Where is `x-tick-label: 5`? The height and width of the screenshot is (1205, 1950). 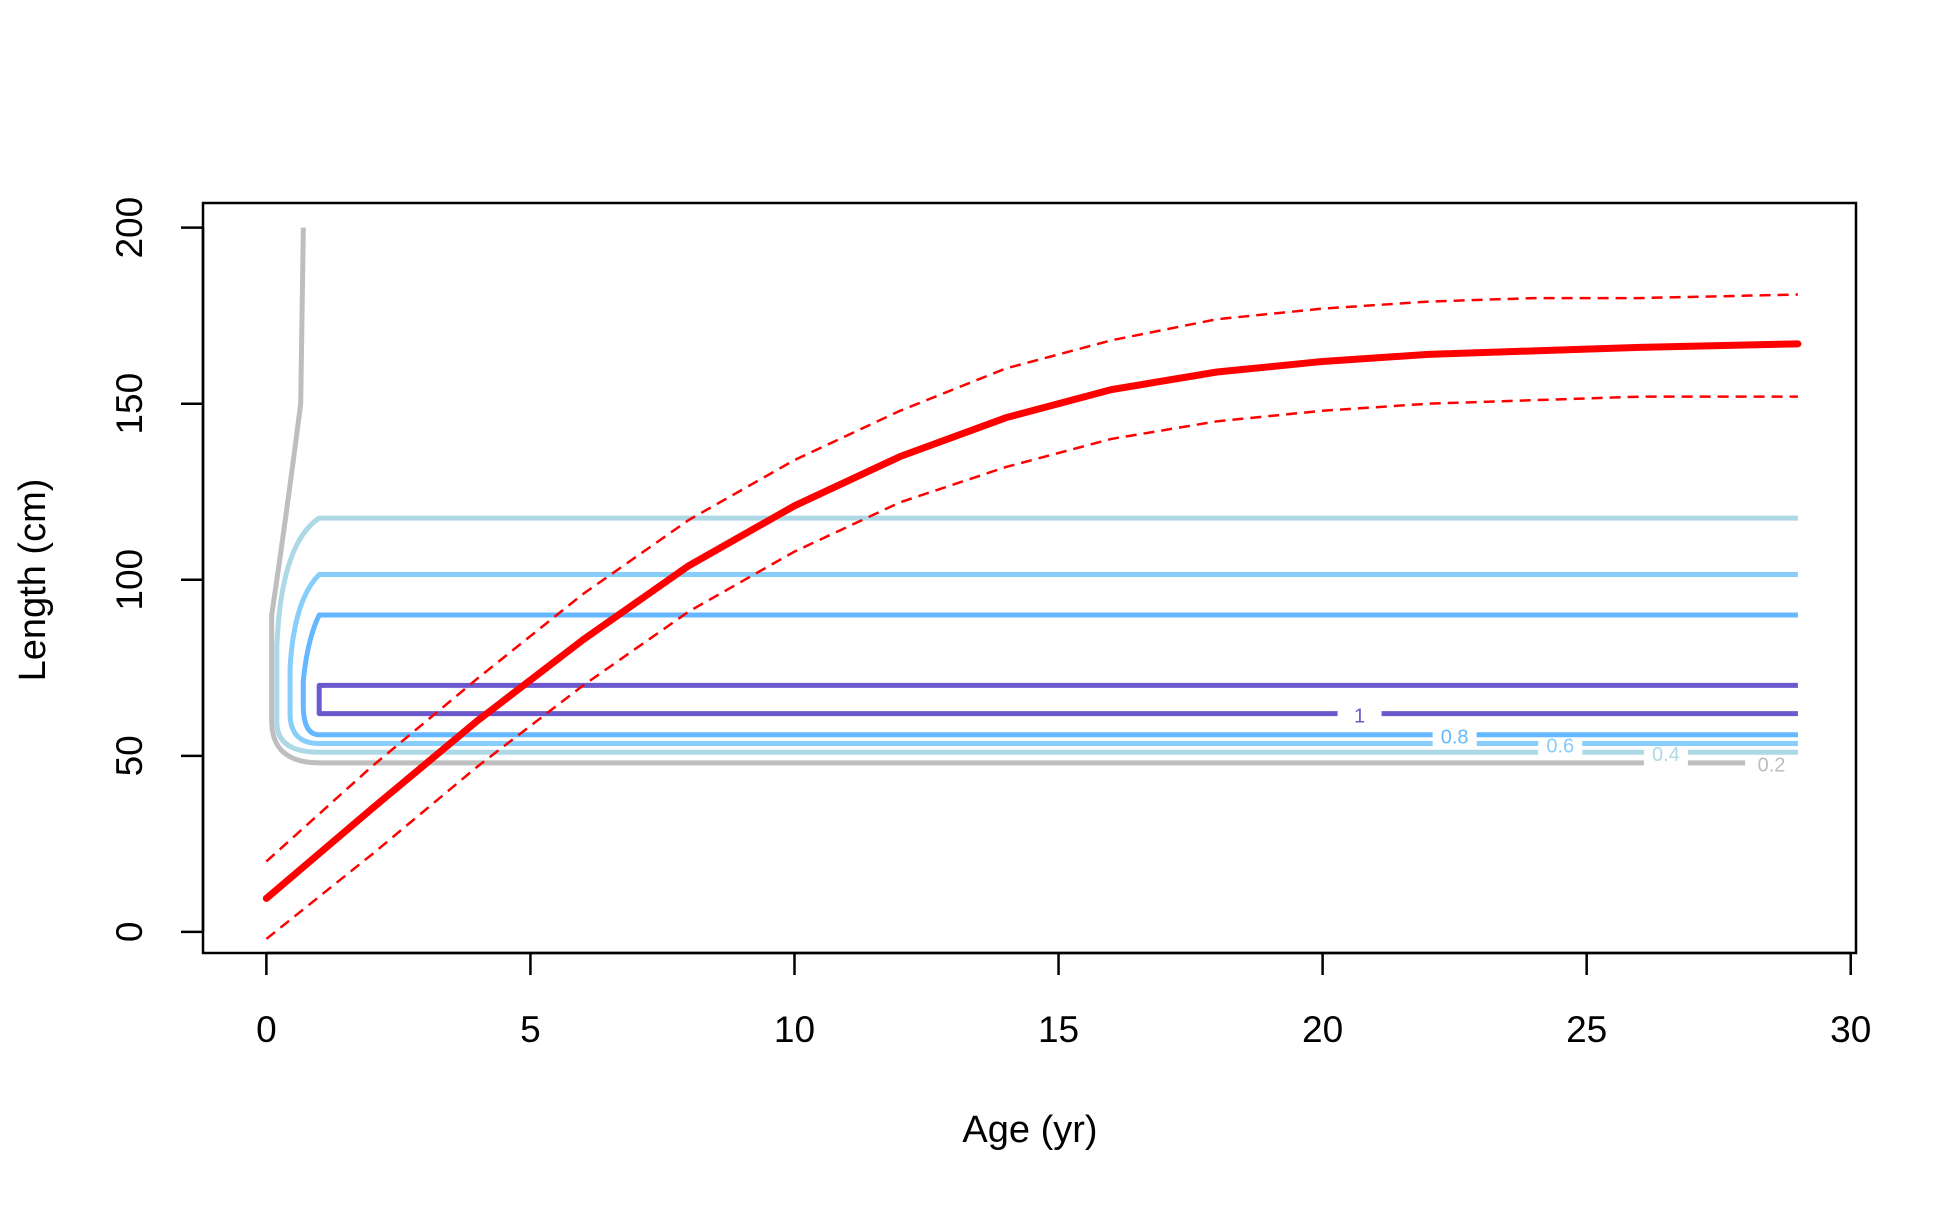 x-tick-label: 5 is located at coordinates (530, 1029).